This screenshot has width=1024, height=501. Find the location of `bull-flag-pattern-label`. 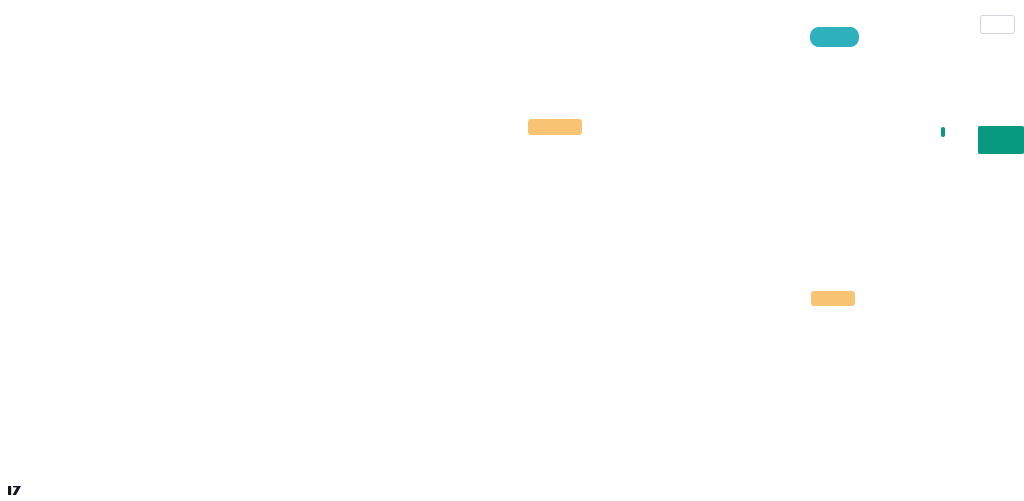

bull-flag-pattern-label is located at coordinates (555, 127).